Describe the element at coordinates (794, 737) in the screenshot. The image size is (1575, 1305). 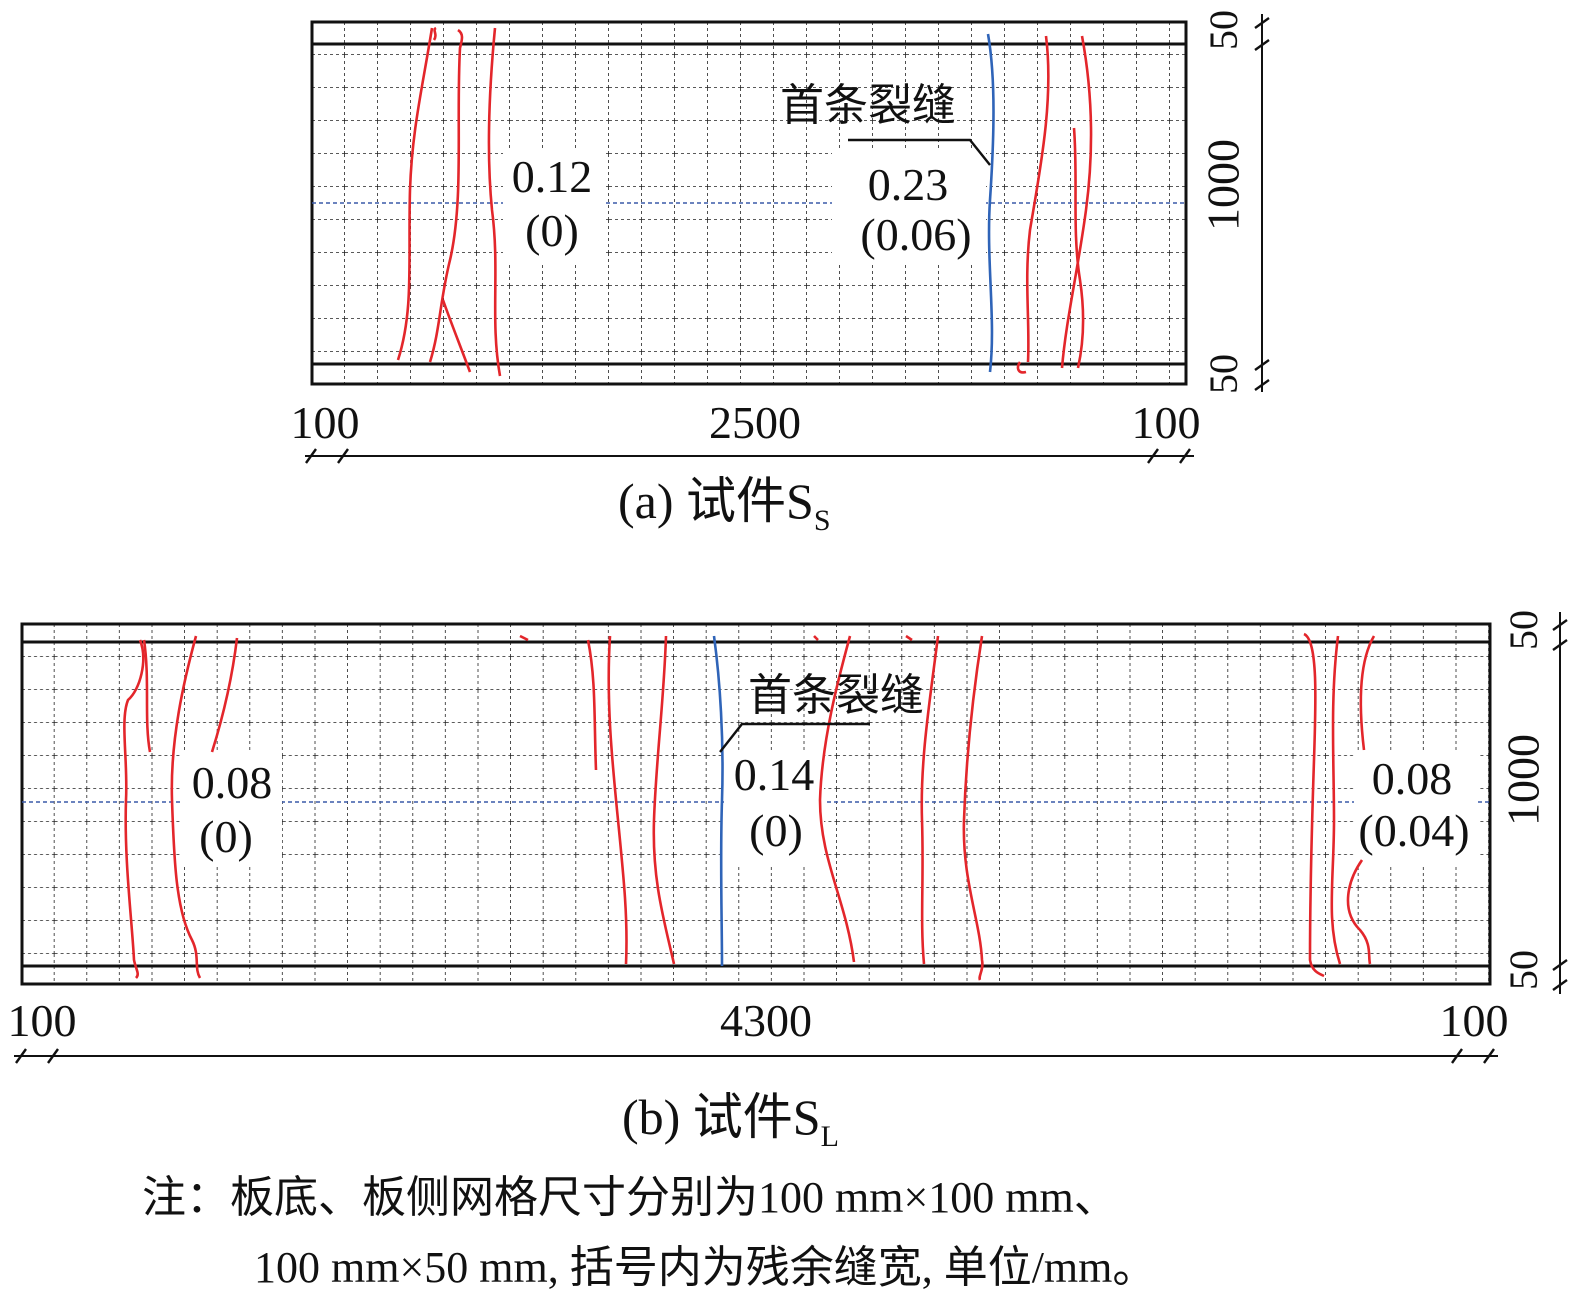
I see `panel-b-leader-line` at that location.